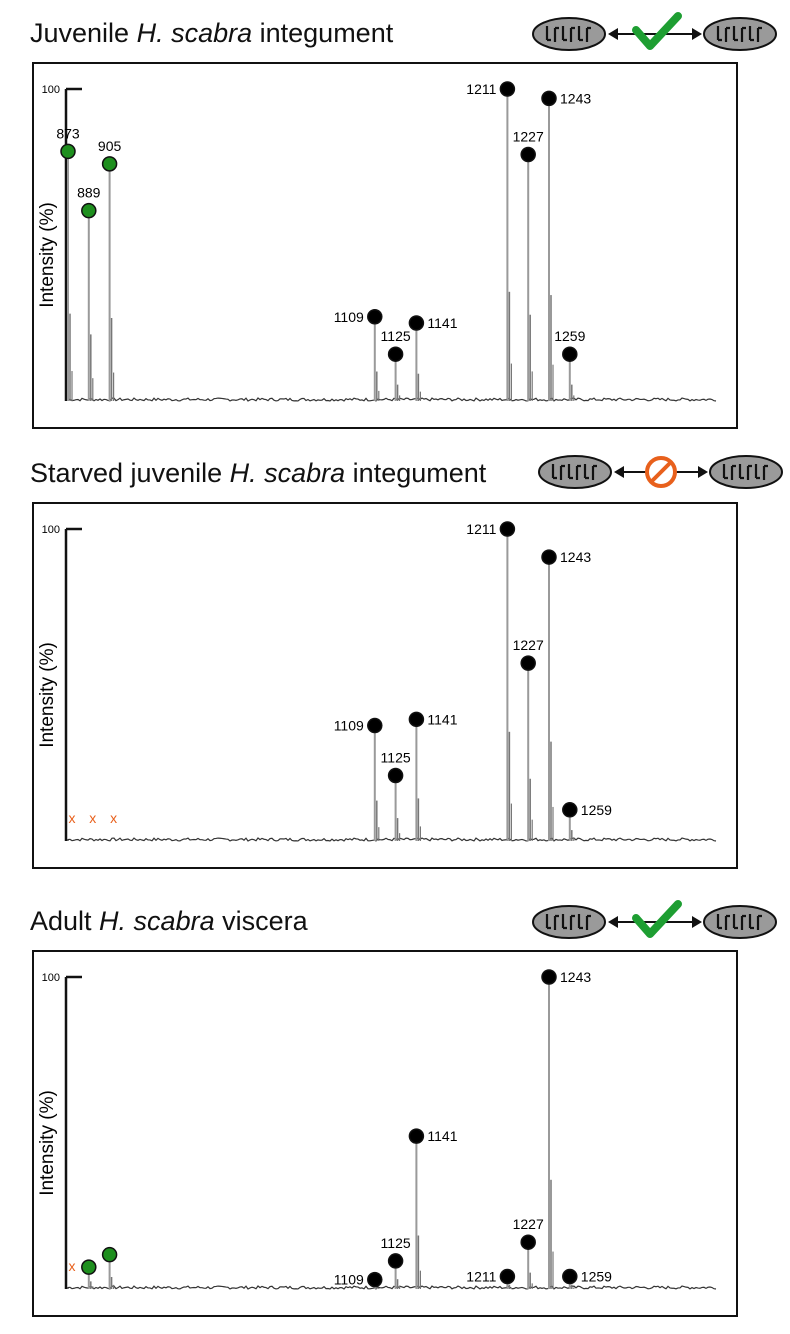 The image size is (790, 1334). What do you see at coordinates (110, 146) in the screenshot?
I see `peak-label: 905` at bounding box center [110, 146].